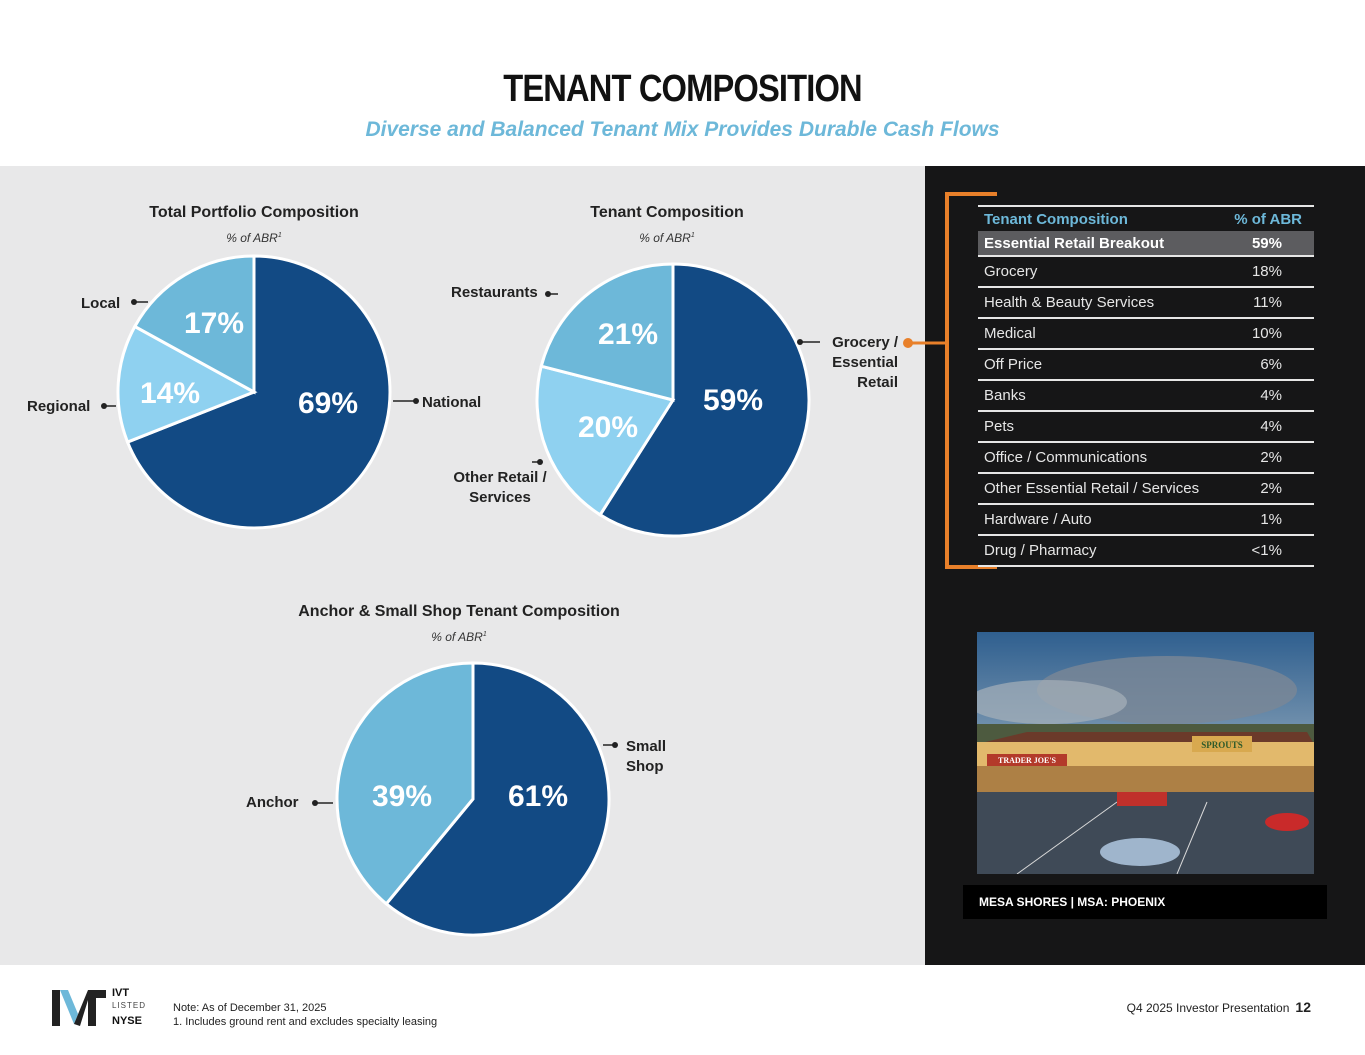  I want to click on pie3-legend-small-shop: Small Shop, so click(646, 756).